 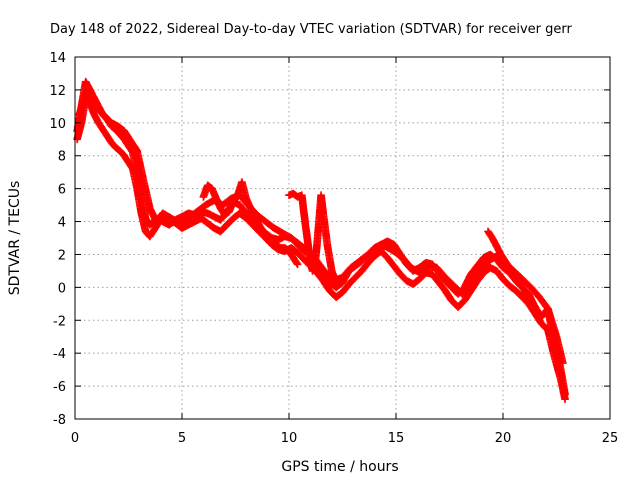 I want to click on y-tick-label: 4, so click(x=62, y=223).